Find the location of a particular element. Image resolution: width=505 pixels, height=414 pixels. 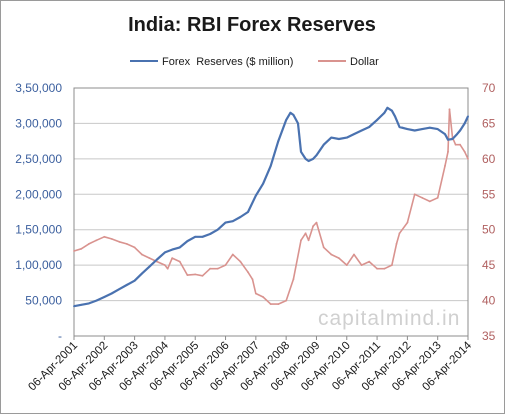

right-tick-label: 60 is located at coordinates (489, 159).